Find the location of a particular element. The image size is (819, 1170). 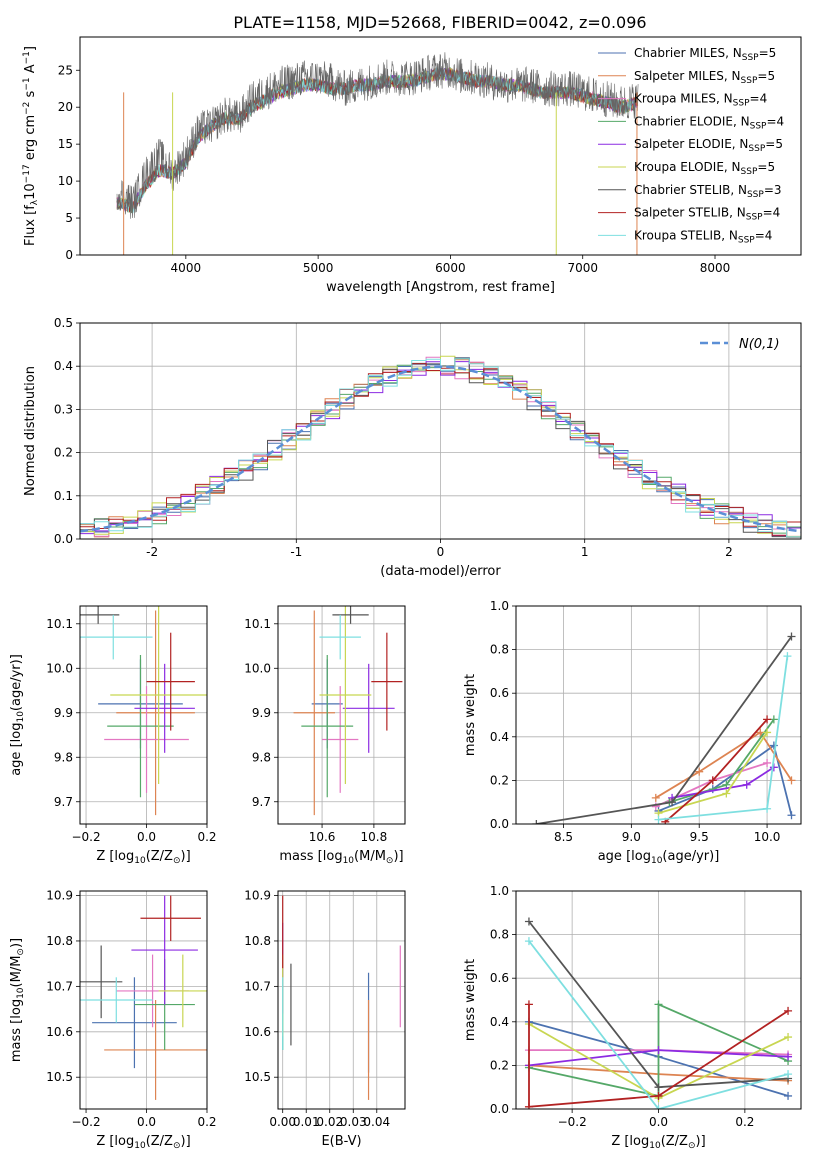

x-tick-label: 7000 is located at coordinates (582, 268).